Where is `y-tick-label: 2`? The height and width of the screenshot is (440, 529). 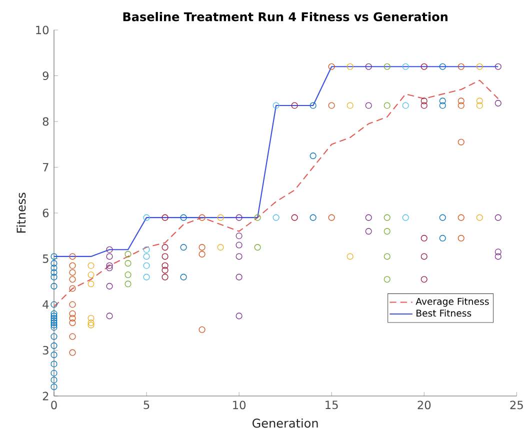
y-tick-label: 2 is located at coordinates (45, 396).